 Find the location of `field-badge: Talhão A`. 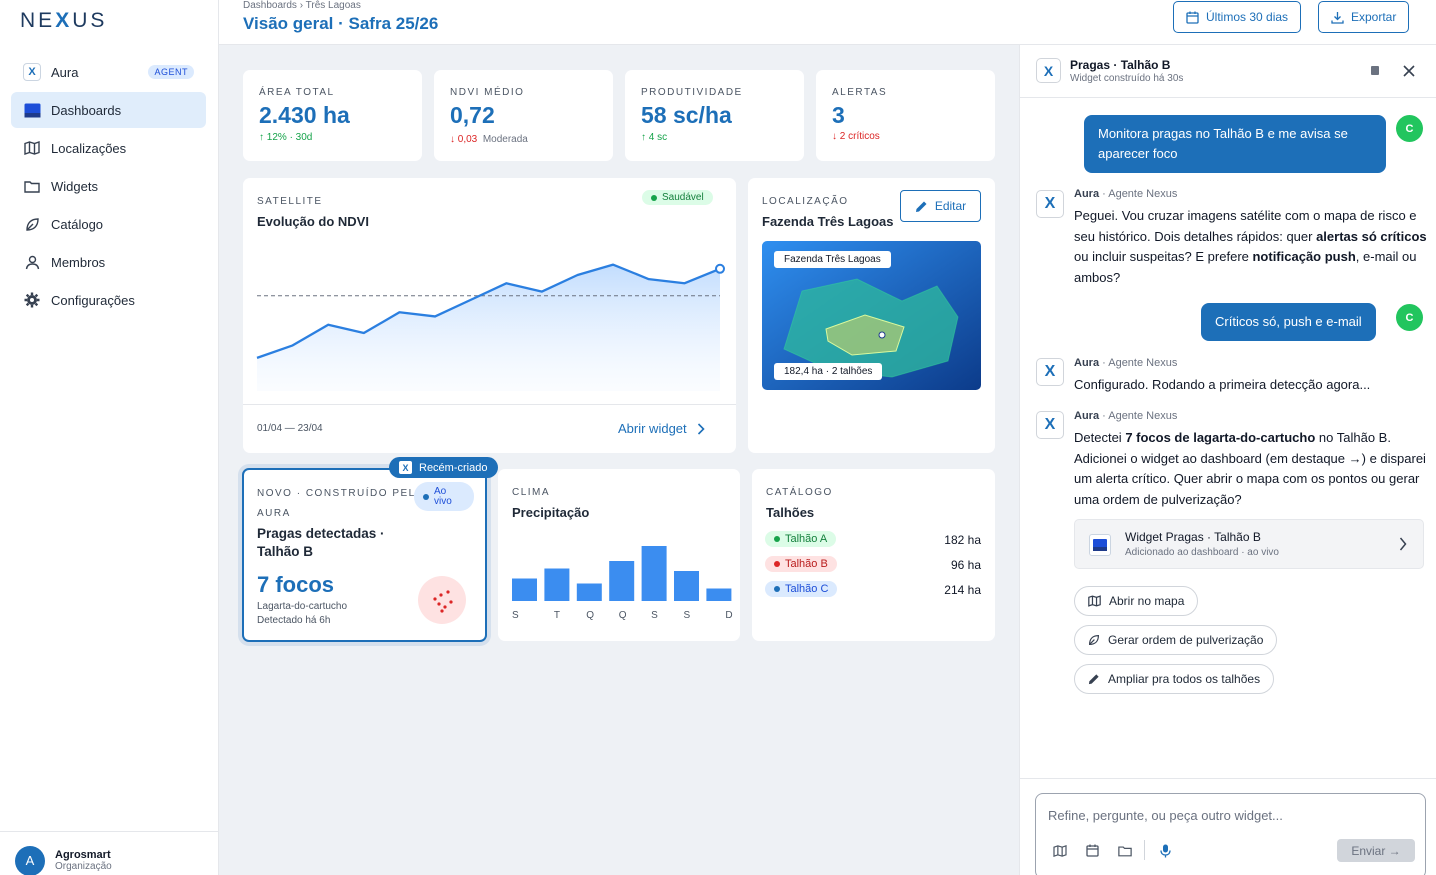

field-badge: Talhão A is located at coordinates (801, 539).